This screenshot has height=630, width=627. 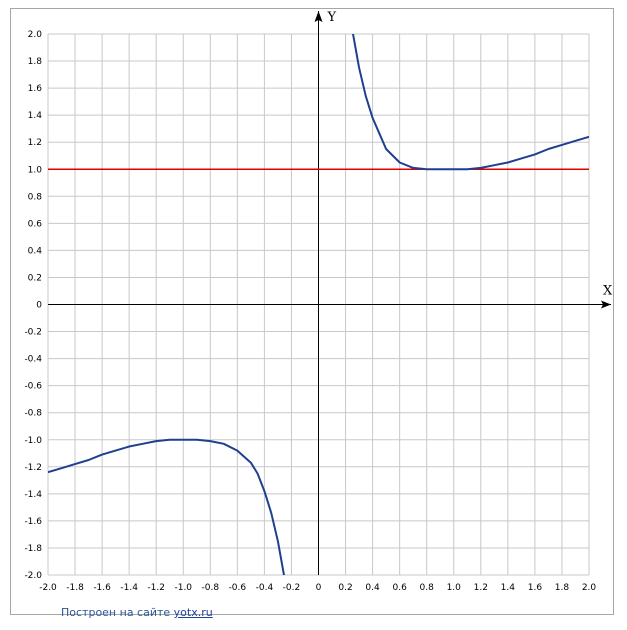 What do you see at coordinates (292, 588) in the screenshot?
I see `x-tick-label-9: -0.2` at bounding box center [292, 588].